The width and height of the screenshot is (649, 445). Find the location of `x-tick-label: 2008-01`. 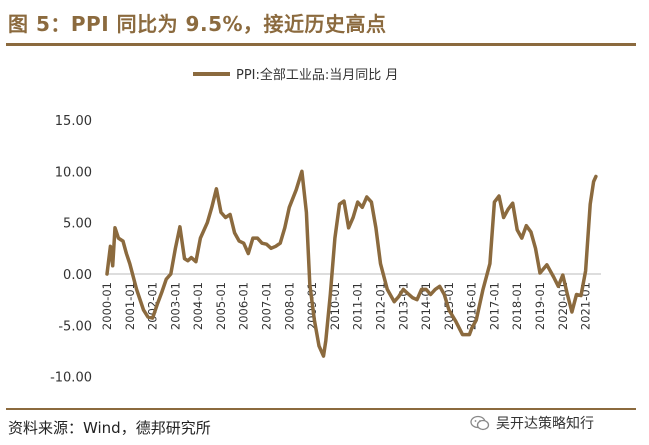

x-tick-label: 2008-01 is located at coordinates (289, 306).